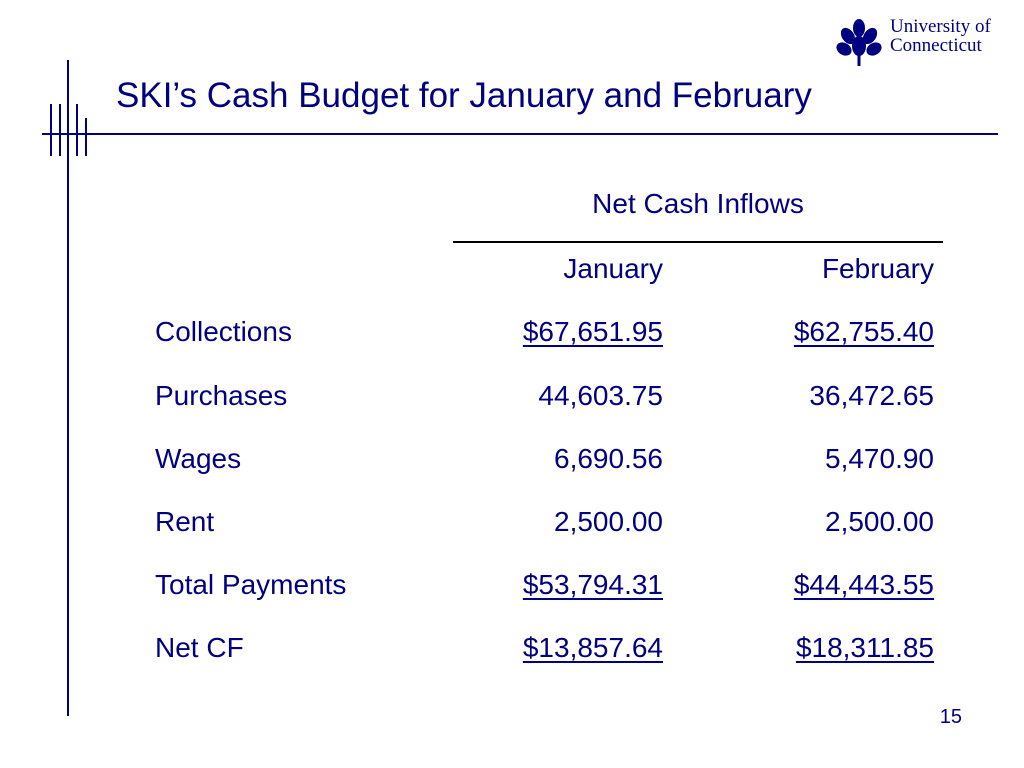 Image resolution: width=1024 pixels, height=768 pixels. What do you see at coordinates (613, 268) in the screenshot?
I see `column-header-january: January` at bounding box center [613, 268].